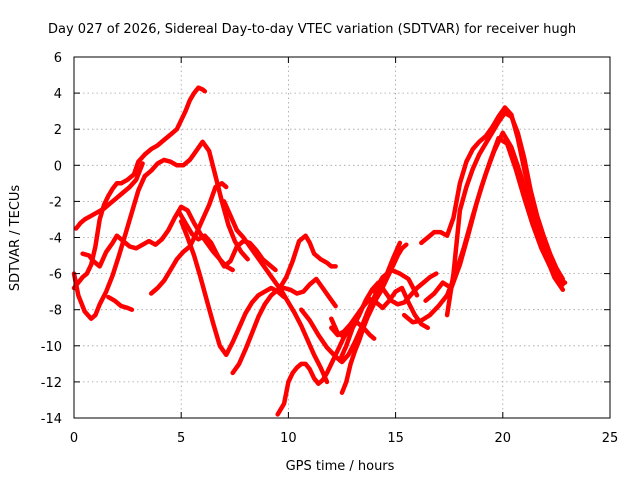 This screenshot has width=640, height=480. Describe the element at coordinates (51, 419) in the screenshot. I see `y-tick-label: -14` at that location.